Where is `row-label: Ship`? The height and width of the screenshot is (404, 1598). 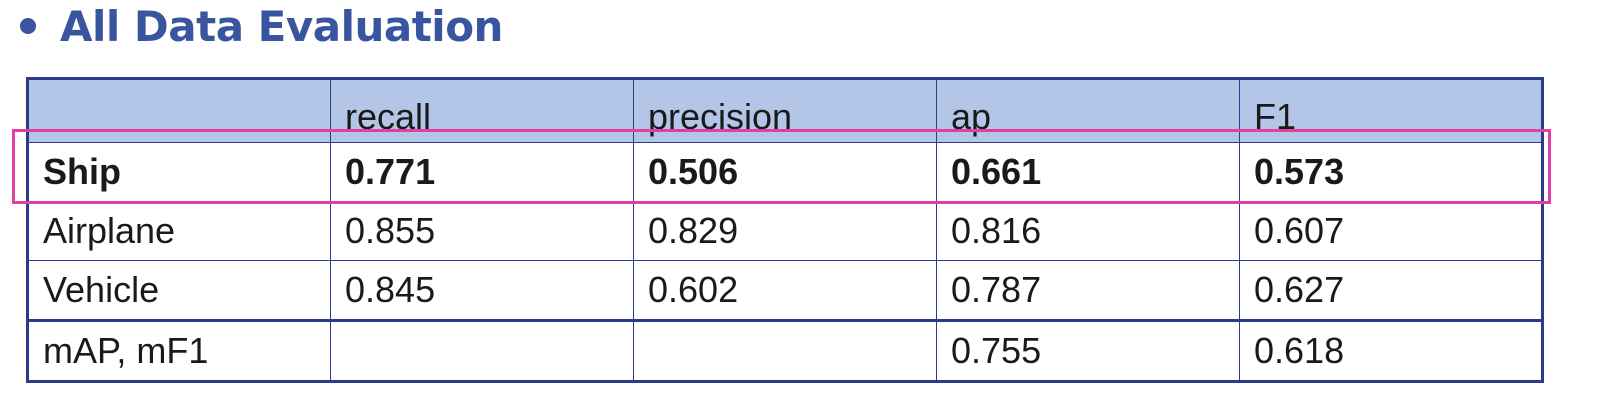
row-label: Ship is located at coordinates (179, 172).